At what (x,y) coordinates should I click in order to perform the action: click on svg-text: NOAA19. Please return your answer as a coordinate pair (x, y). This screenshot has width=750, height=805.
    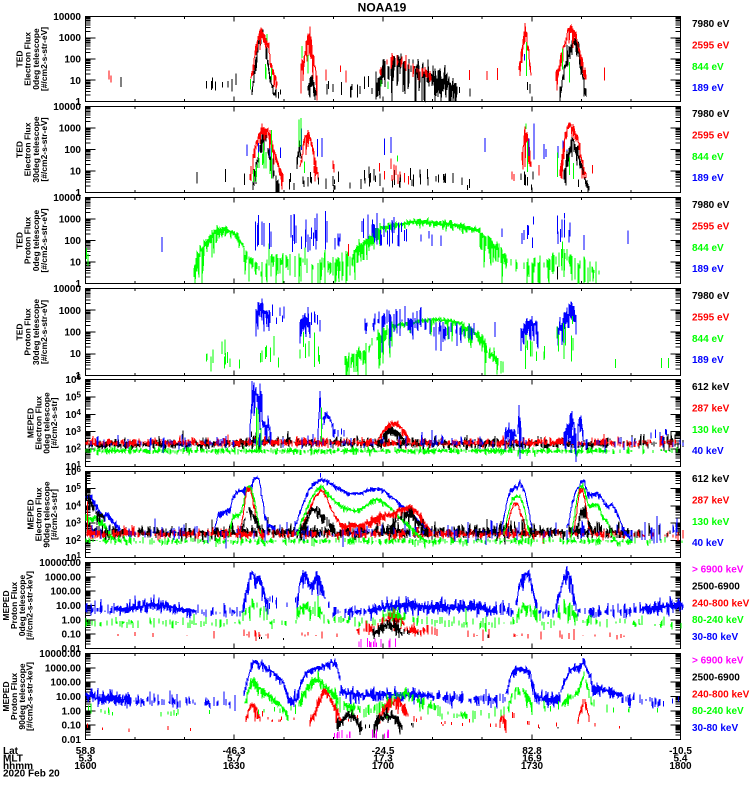
    Looking at the image, I should click on (382, 8).